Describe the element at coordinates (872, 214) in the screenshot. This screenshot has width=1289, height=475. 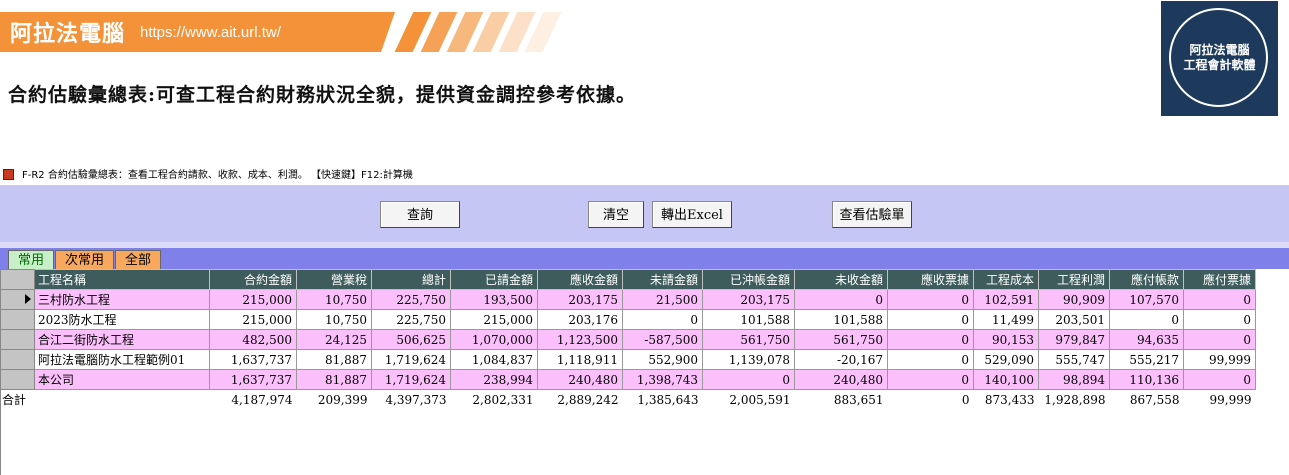
I see `view-estimate-button: 查看估驗單` at that location.